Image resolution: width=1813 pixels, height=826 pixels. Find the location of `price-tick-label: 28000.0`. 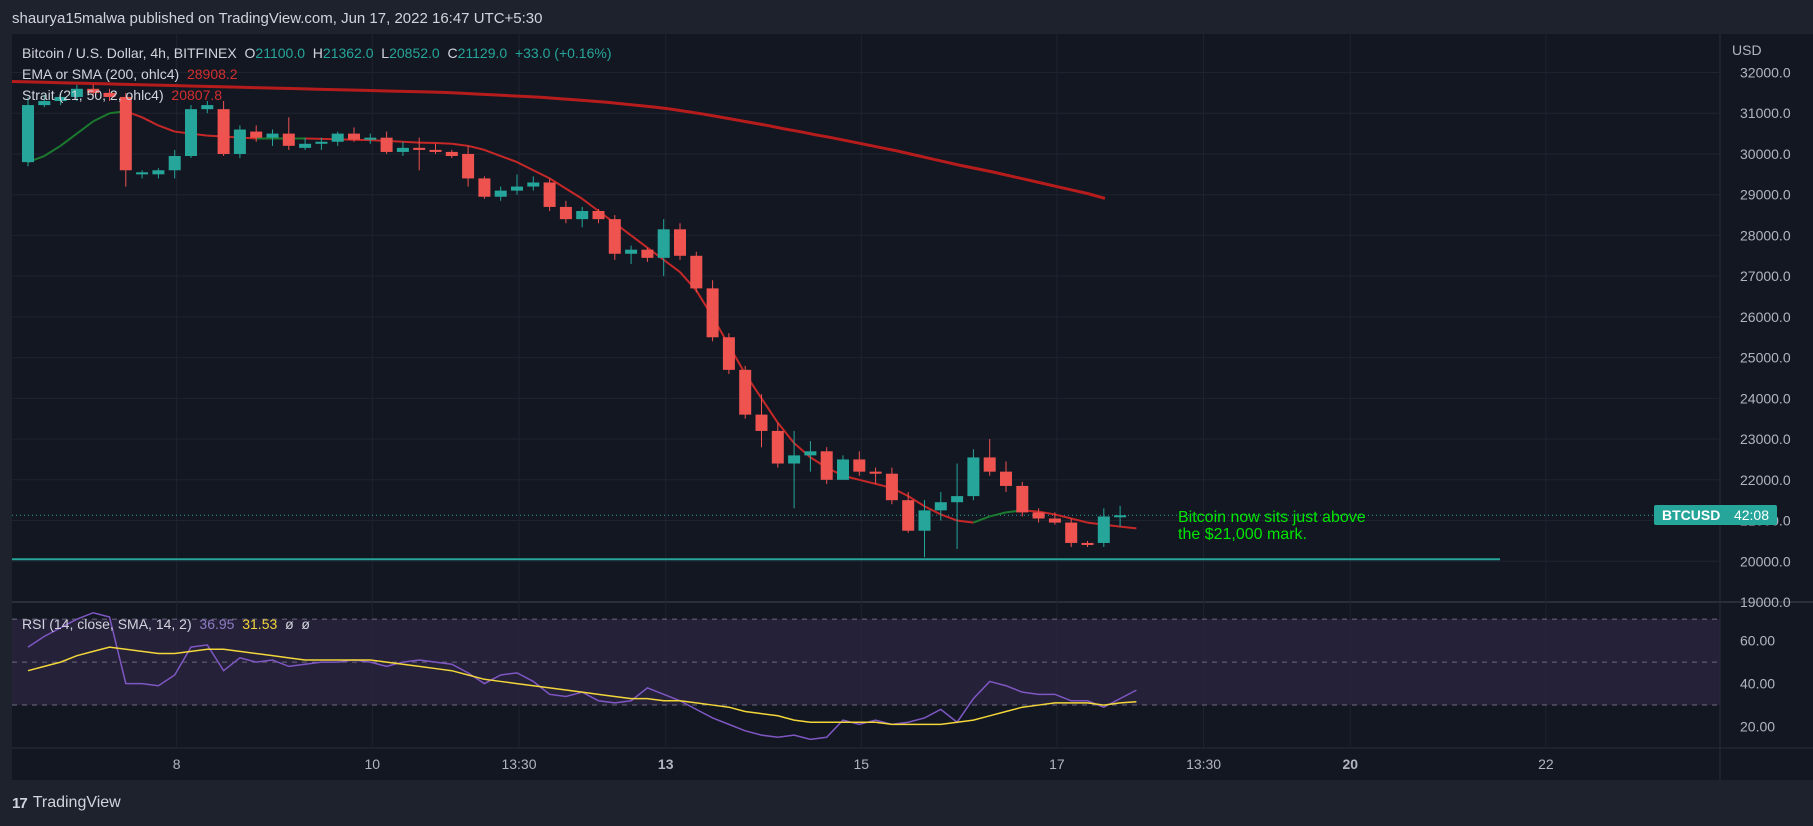

price-tick-label: 28000.0 is located at coordinates (1765, 235).